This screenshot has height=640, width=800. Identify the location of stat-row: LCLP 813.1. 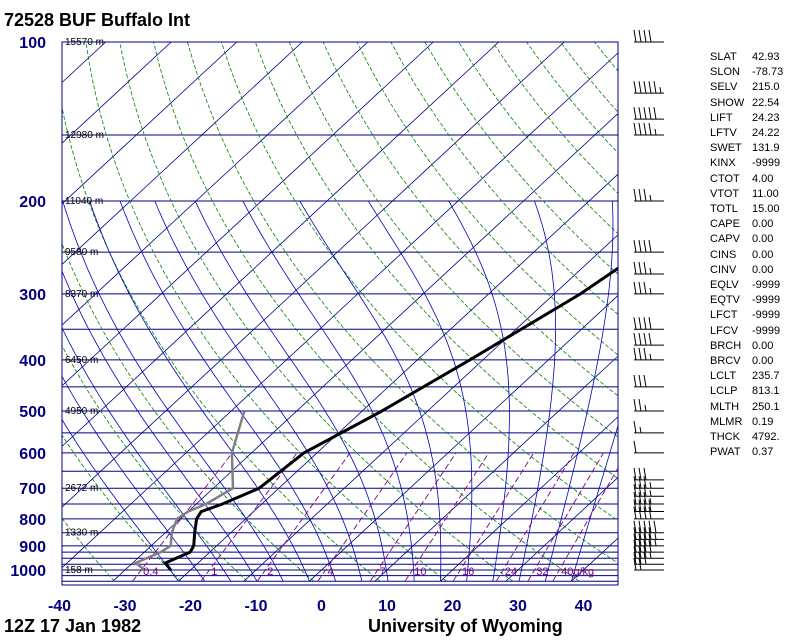
(746, 391).